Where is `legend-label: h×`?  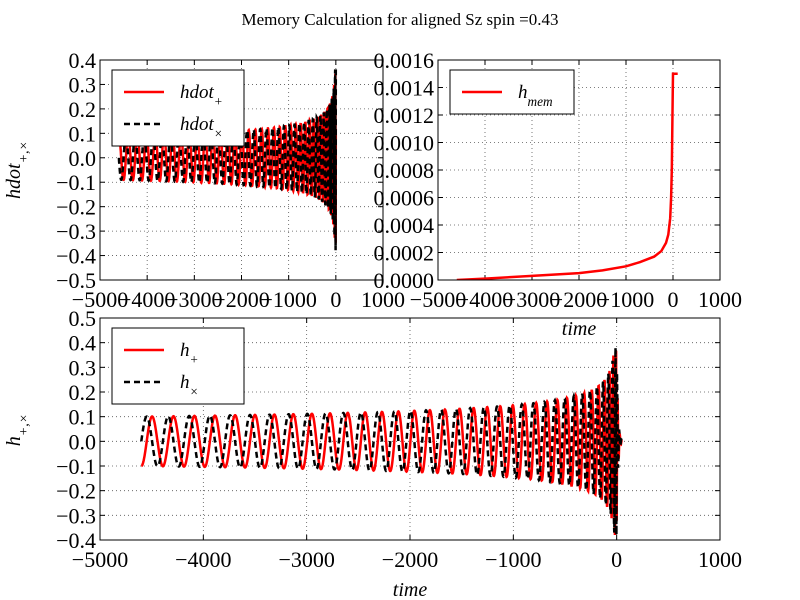
legend-label: h× is located at coordinates (189, 385).